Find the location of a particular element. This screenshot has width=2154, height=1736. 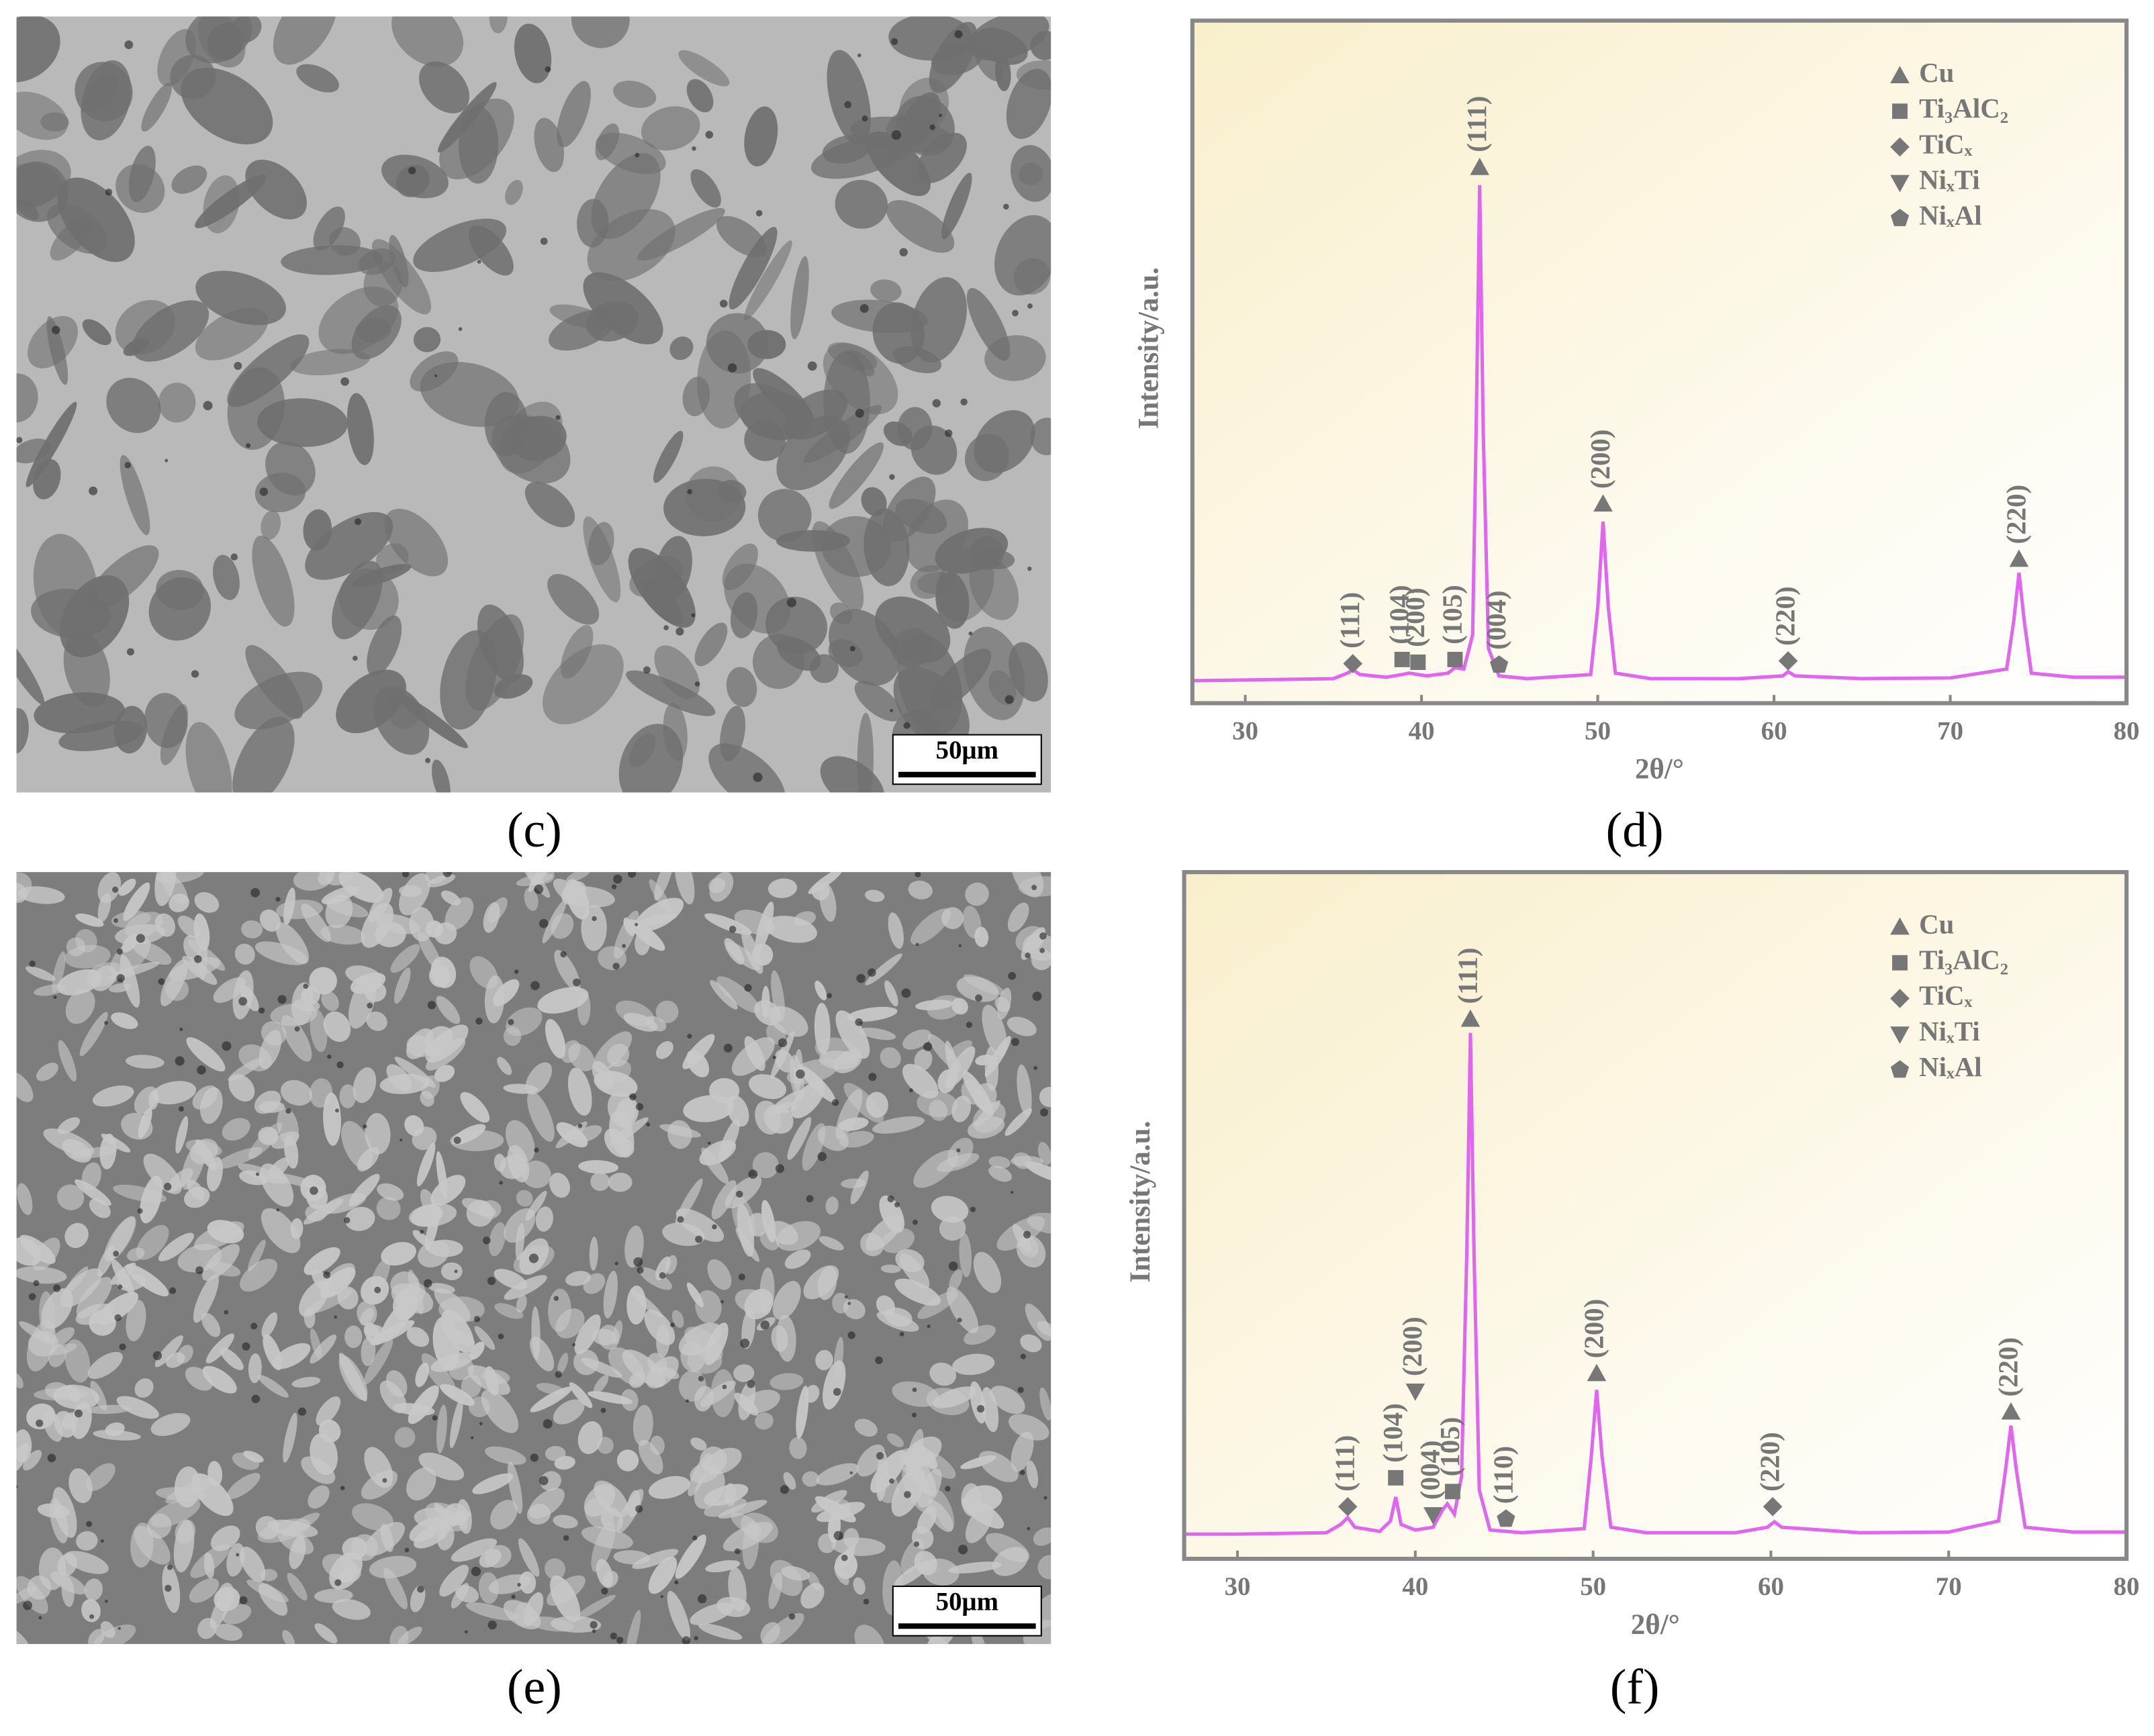

x-tick-label: 80 is located at coordinates (2127, 1586).